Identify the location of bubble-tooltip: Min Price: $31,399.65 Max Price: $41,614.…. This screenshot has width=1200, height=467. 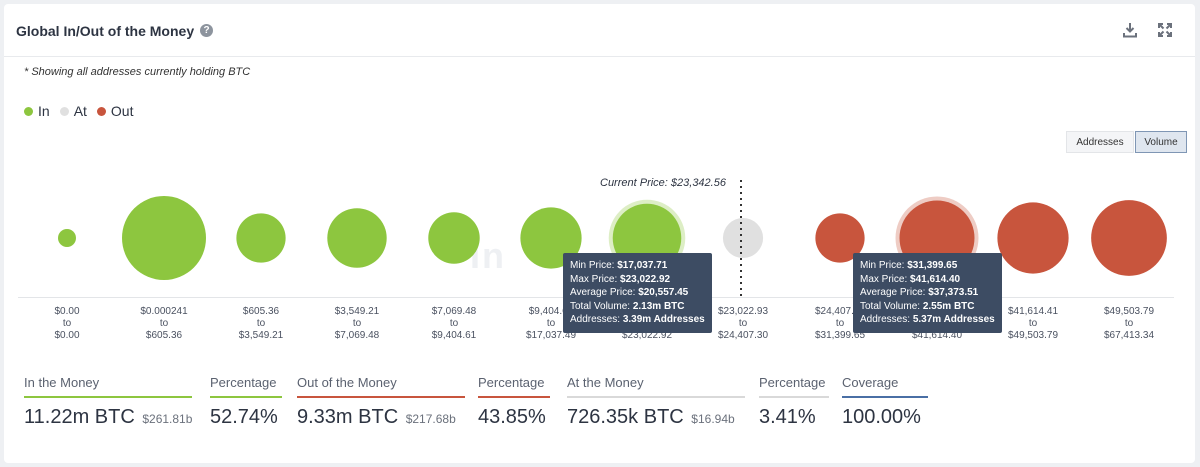
(927, 293).